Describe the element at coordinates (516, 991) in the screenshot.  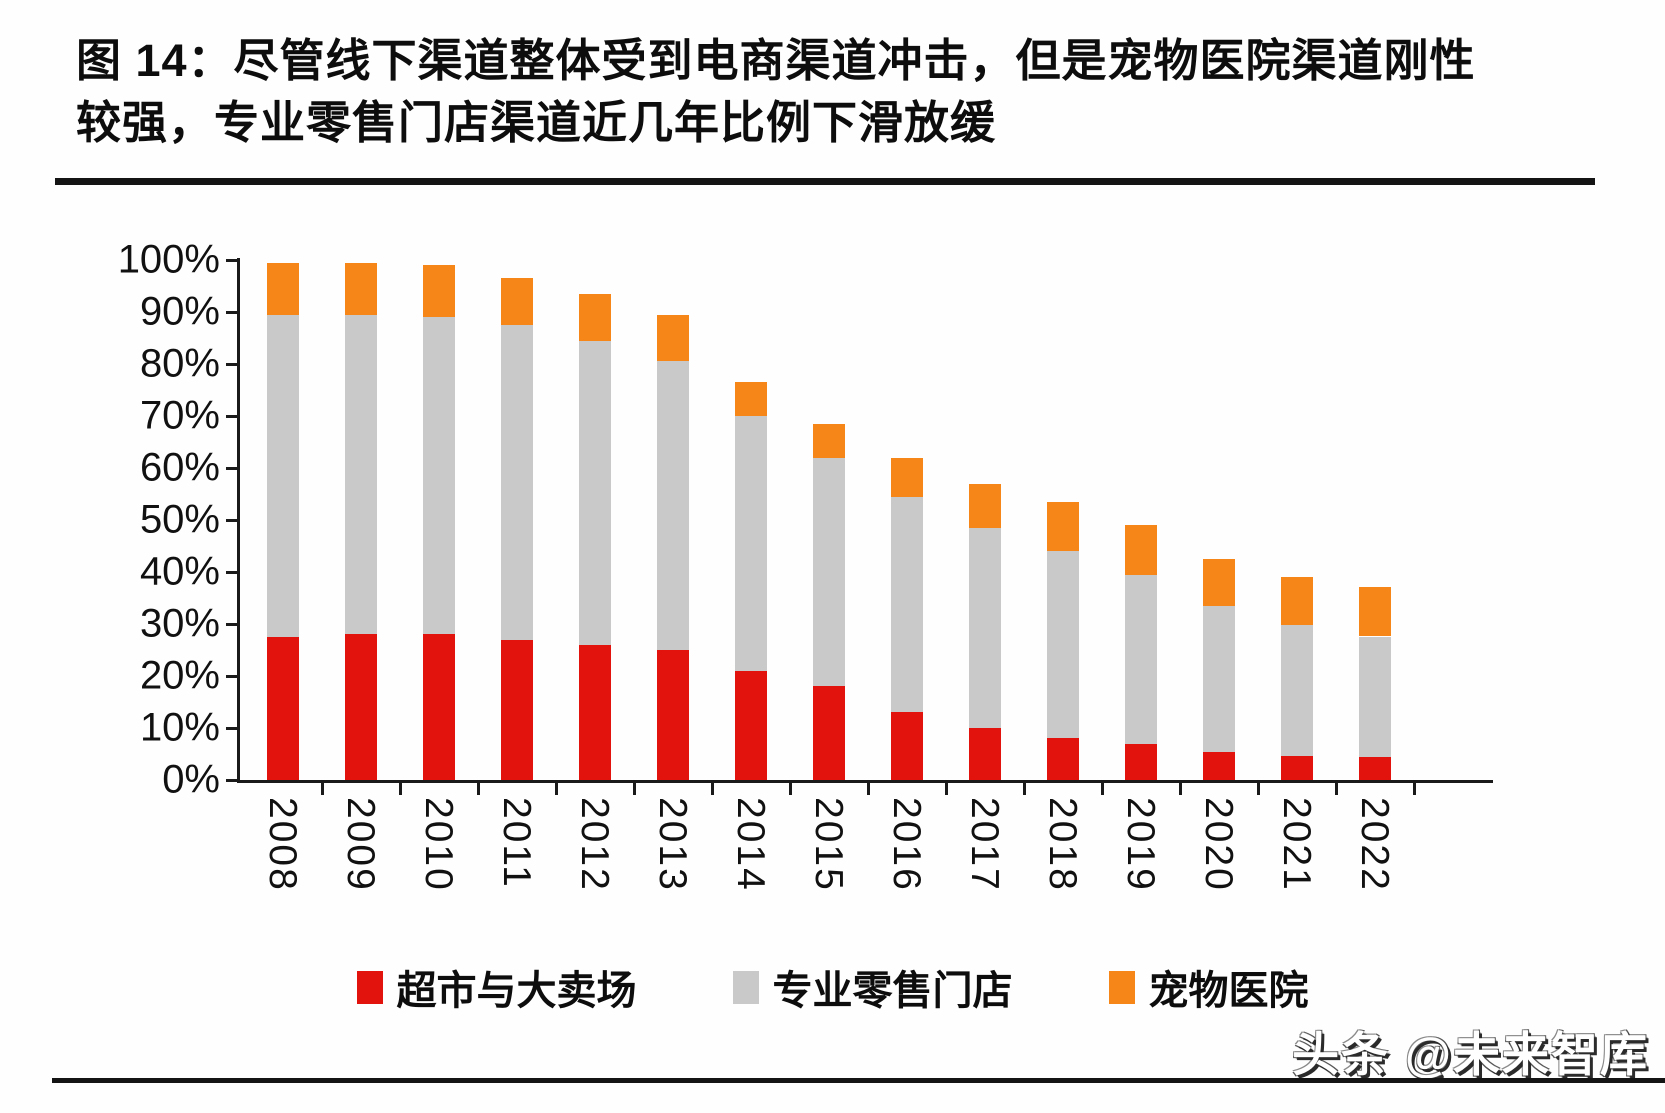
I see `legend-label-supermarket: 超市与大卖场` at that location.